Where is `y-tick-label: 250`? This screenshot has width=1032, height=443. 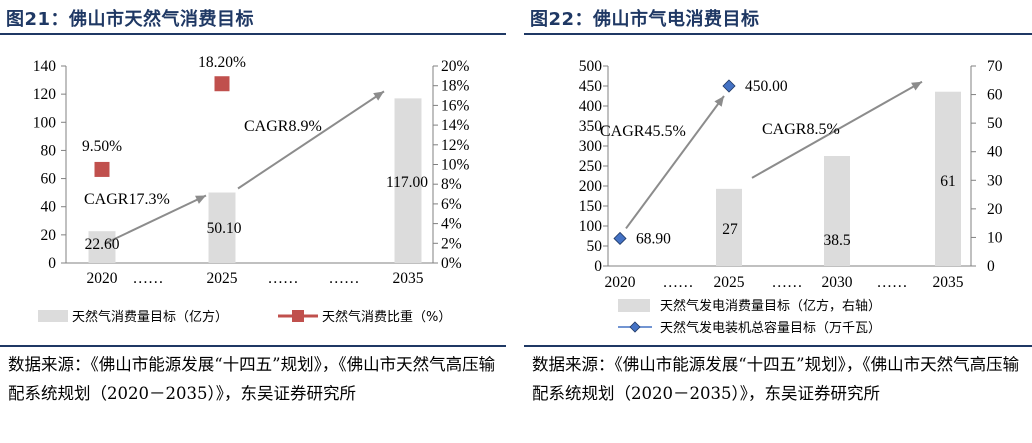 y-tick-label: 250 is located at coordinates (591, 166).